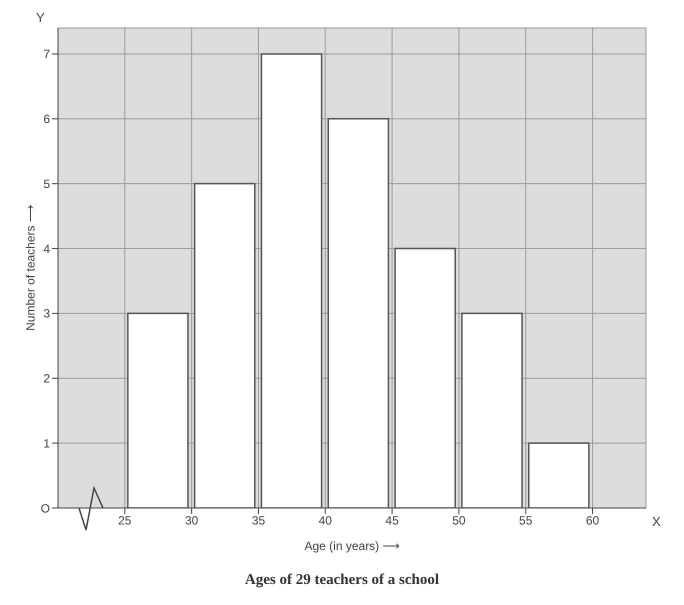 The height and width of the screenshot is (605, 684). Describe the element at coordinates (46, 313) in the screenshot. I see `y-tick-label: 3` at that location.